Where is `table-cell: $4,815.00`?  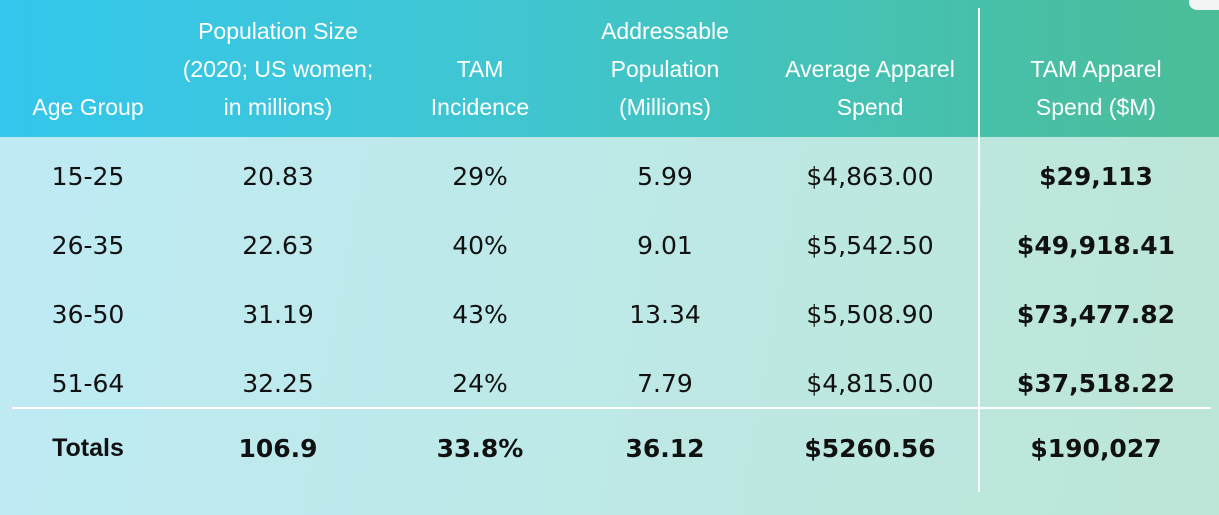 table-cell: $4,815.00 is located at coordinates (870, 383).